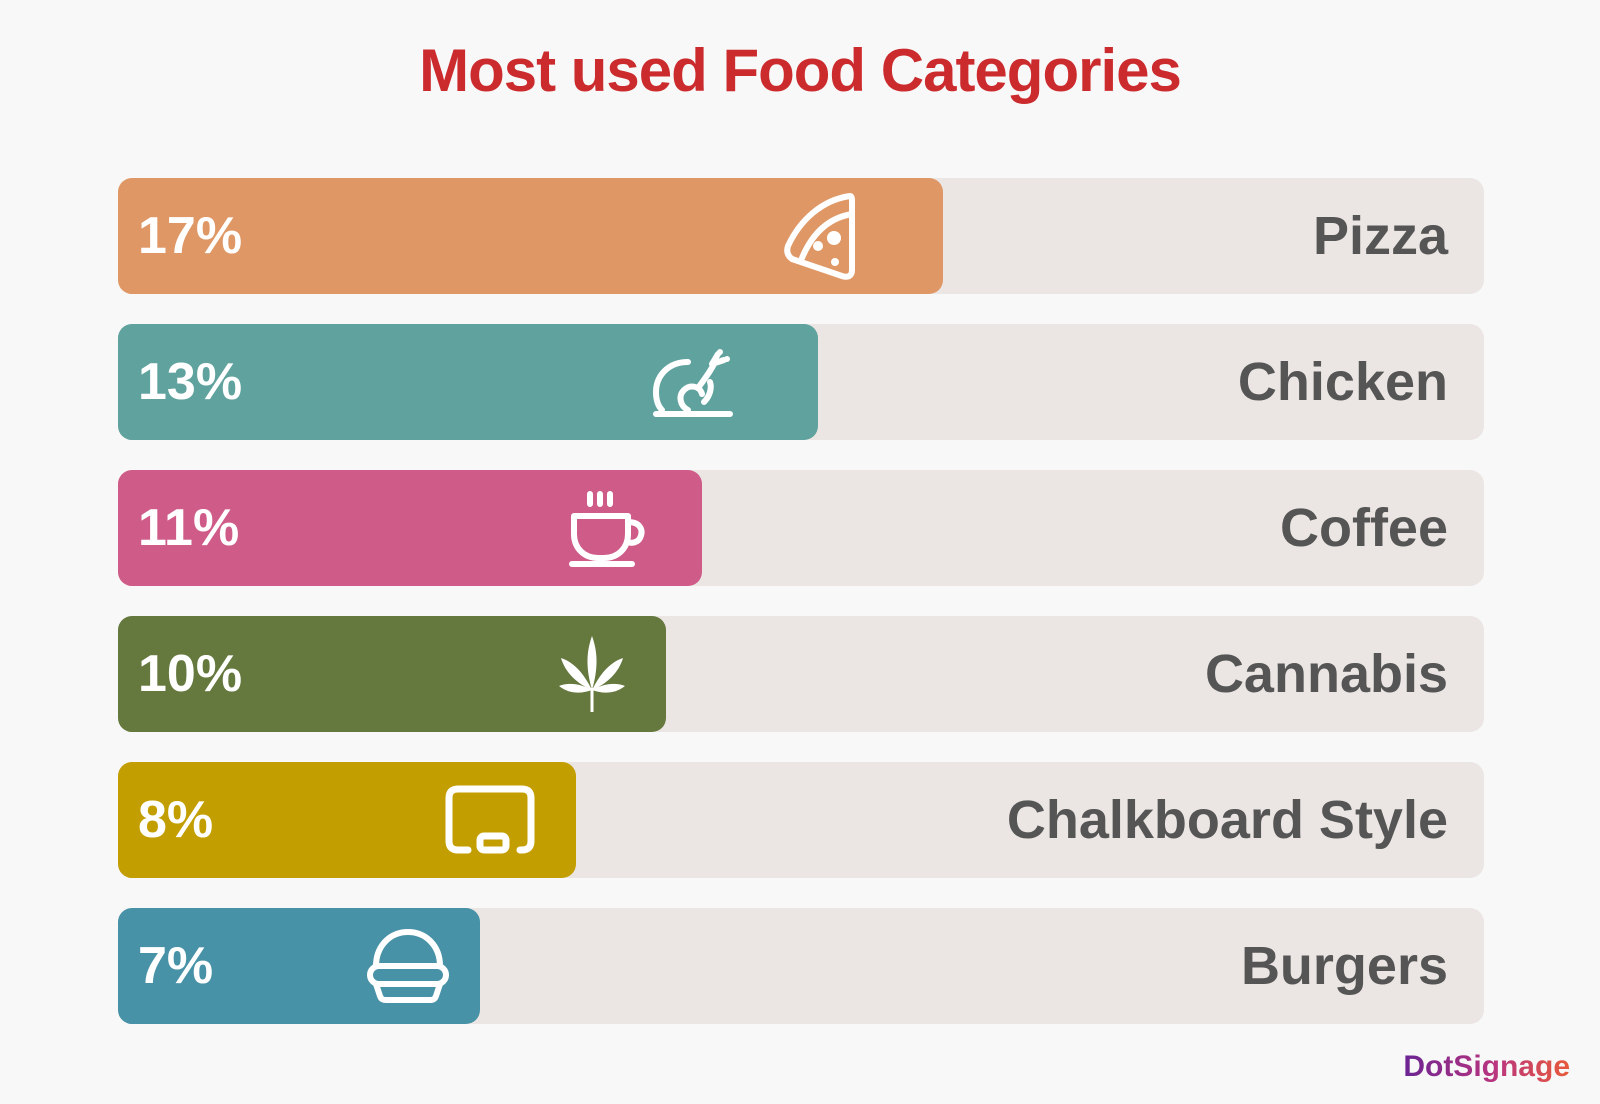  I want to click on value-label: 17%, so click(190, 236).